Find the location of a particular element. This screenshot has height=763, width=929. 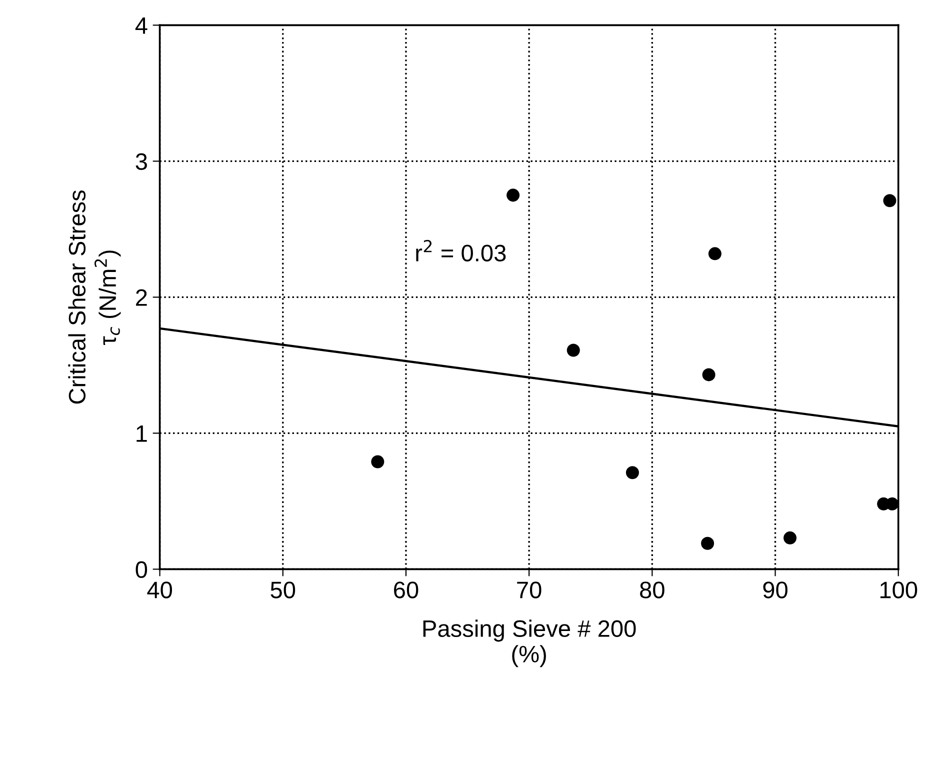

x-tick-label: 90 is located at coordinates (775, 590).